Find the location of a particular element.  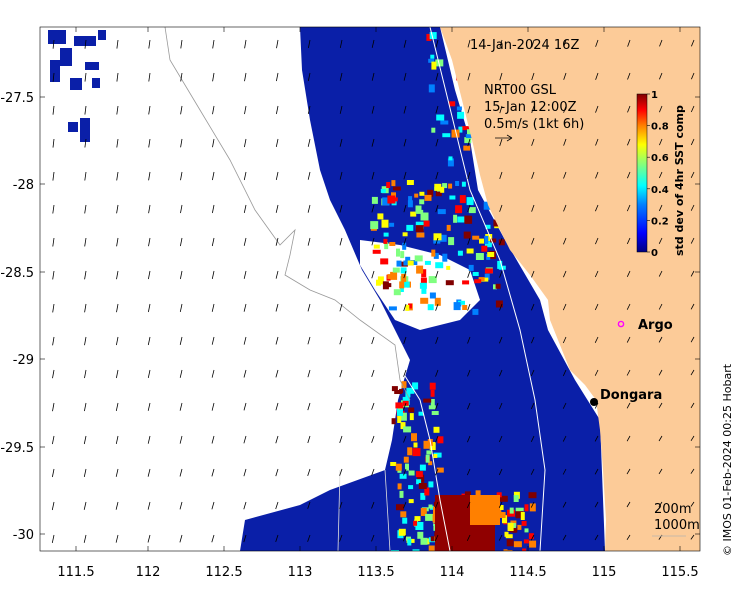

x-tick-label: 114 is located at coordinates (452, 572).